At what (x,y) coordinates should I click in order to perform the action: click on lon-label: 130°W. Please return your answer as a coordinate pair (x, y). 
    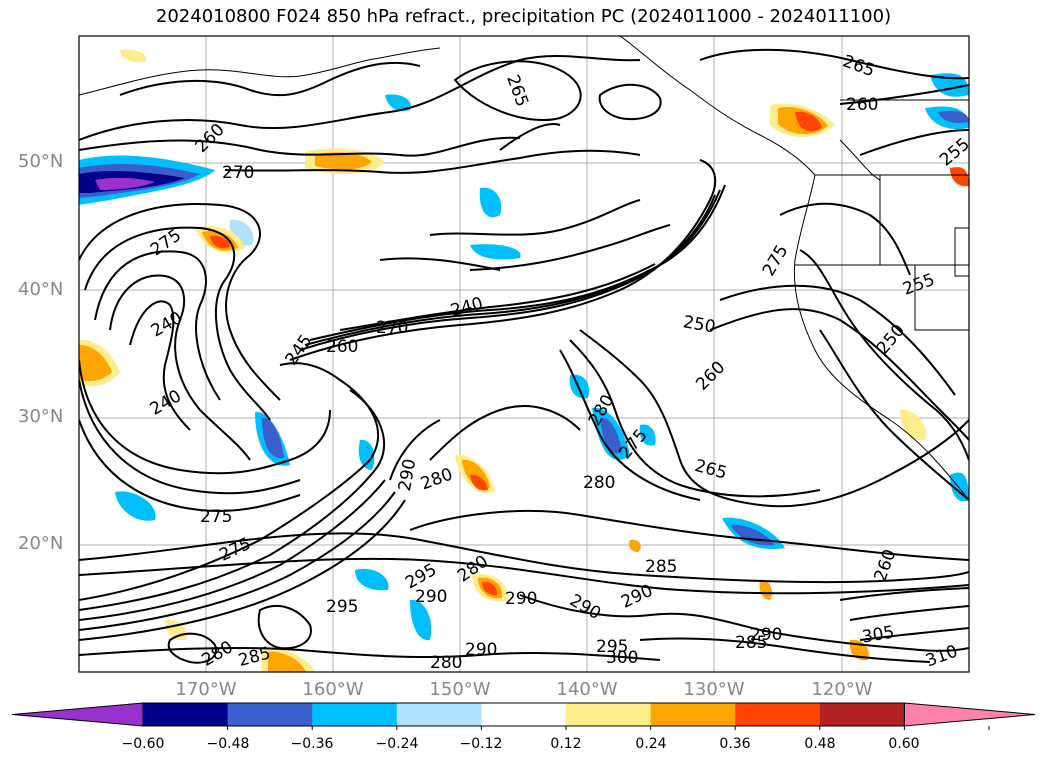
    Looking at the image, I should click on (714, 689).